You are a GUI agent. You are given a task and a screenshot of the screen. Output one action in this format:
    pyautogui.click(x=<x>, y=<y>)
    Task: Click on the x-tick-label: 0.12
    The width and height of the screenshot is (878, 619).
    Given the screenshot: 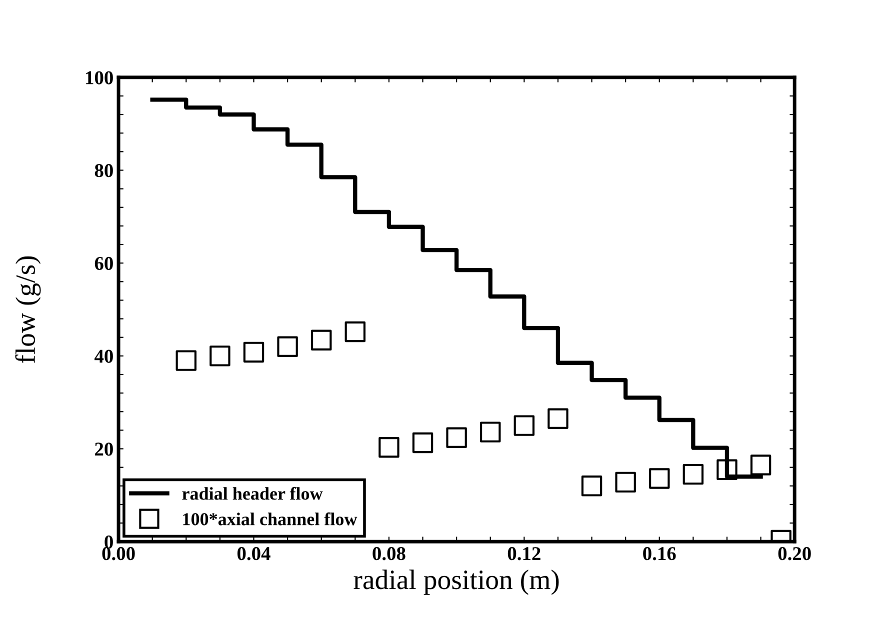 What is the action you would take?
    pyautogui.click(x=524, y=553)
    